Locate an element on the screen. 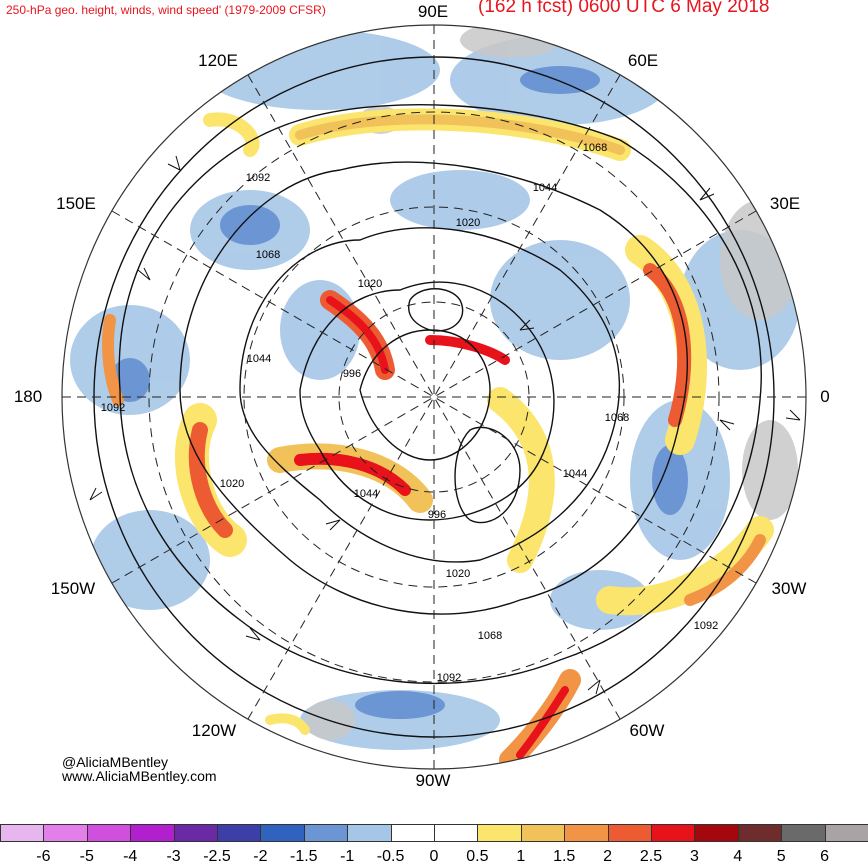 Image resolution: width=868 pixels, height=866 pixels. lon-label-90e: 90E is located at coordinates (433, 11).